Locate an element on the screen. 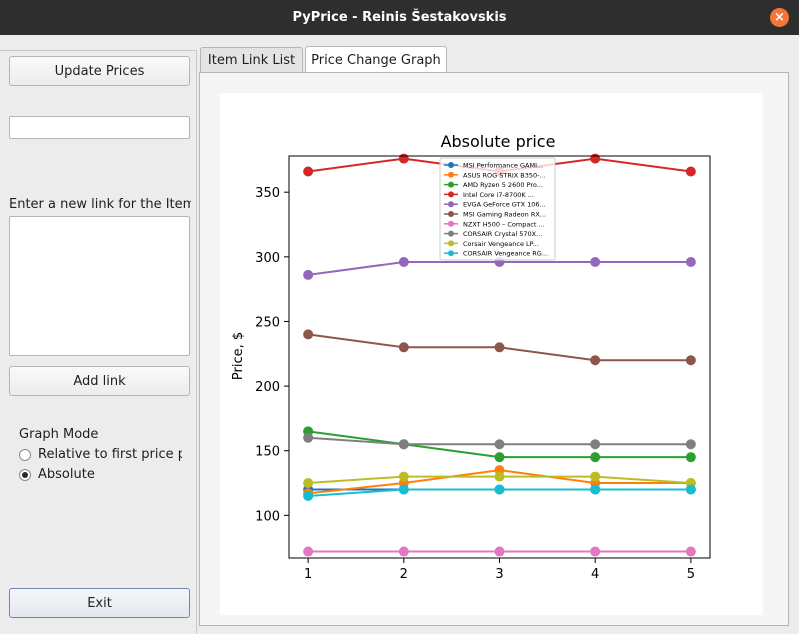  chart-title: Absolute price is located at coordinates (498, 141).